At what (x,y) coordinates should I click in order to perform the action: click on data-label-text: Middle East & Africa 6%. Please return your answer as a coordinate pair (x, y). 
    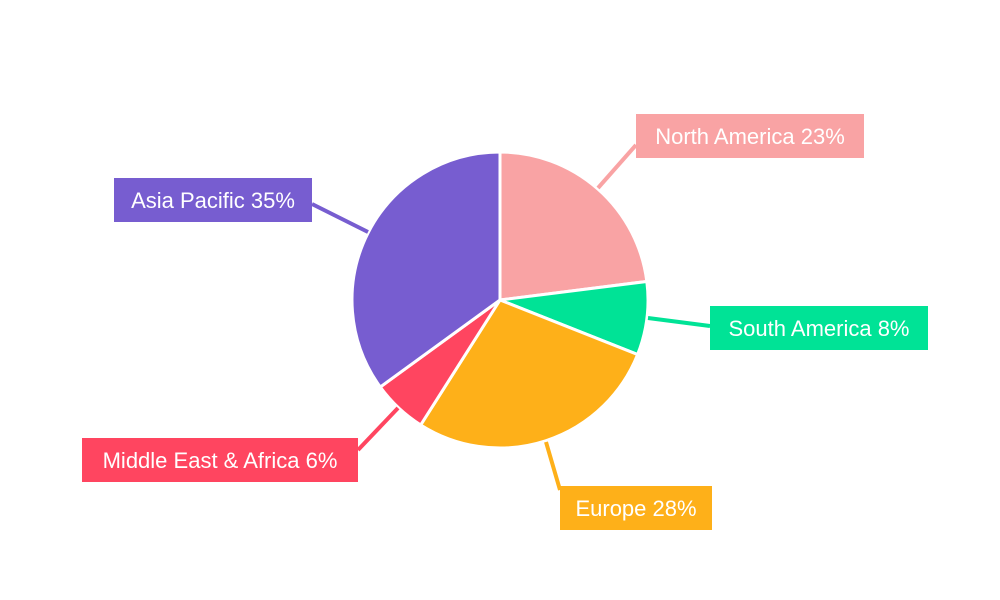
    Looking at the image, I should click on (220, 460).